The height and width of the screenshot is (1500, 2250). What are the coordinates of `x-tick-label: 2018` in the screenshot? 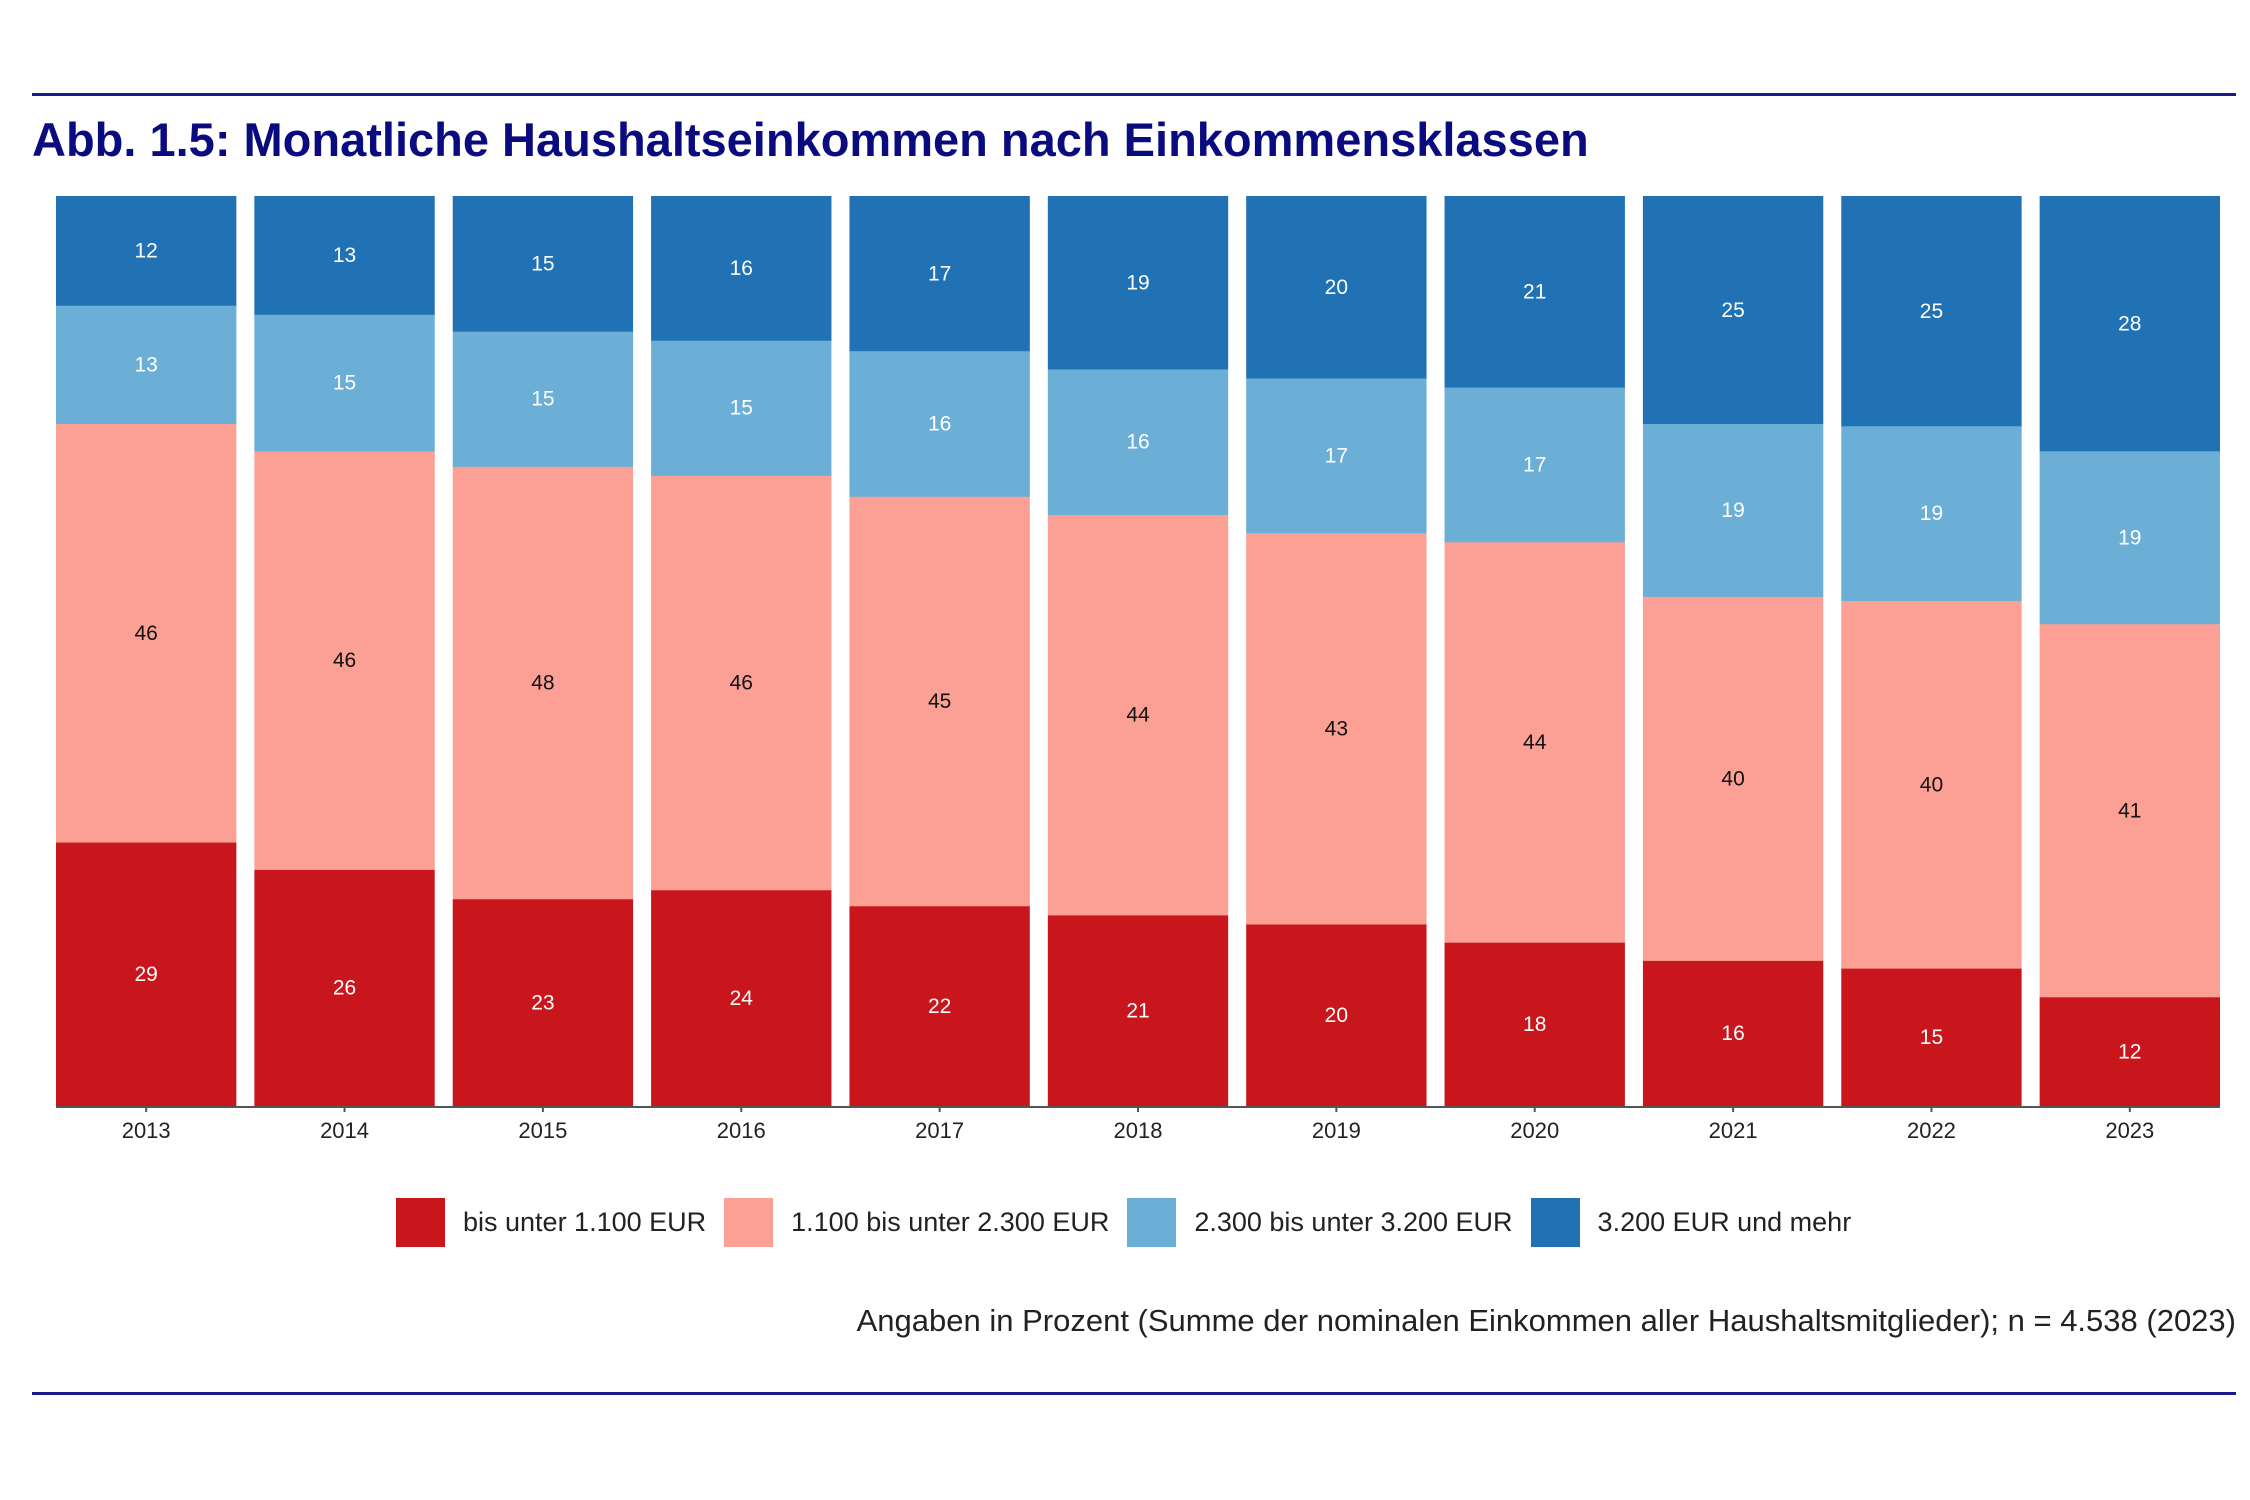 It's located at (1138, 1130).